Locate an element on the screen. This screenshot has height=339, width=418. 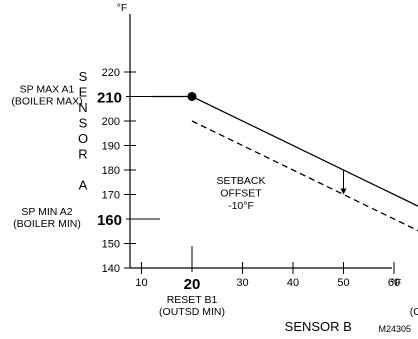
y-axis-title-letter: E is located at coordinates (83, 92).